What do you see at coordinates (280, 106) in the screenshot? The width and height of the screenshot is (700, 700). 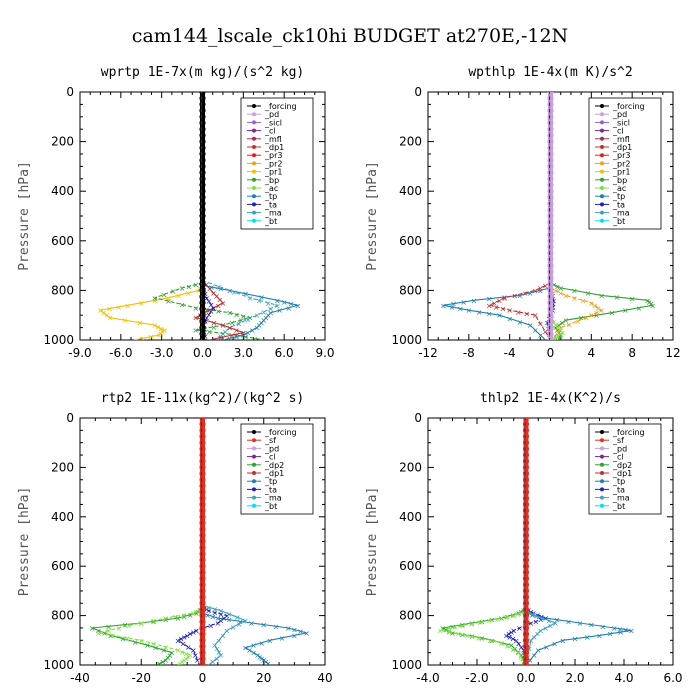 I see `legend-entry: _forcing` at bounding box center [280, 106].